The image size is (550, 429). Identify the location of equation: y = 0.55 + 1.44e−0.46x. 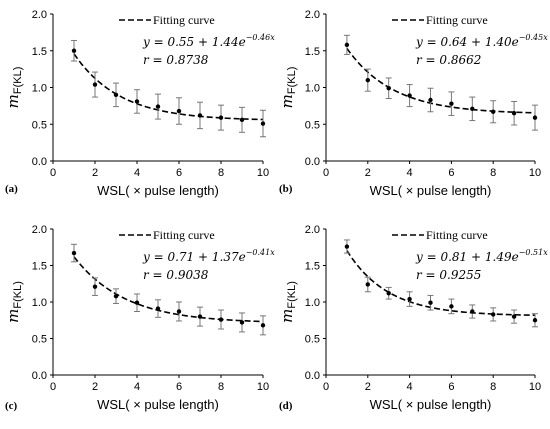
(208, 41).